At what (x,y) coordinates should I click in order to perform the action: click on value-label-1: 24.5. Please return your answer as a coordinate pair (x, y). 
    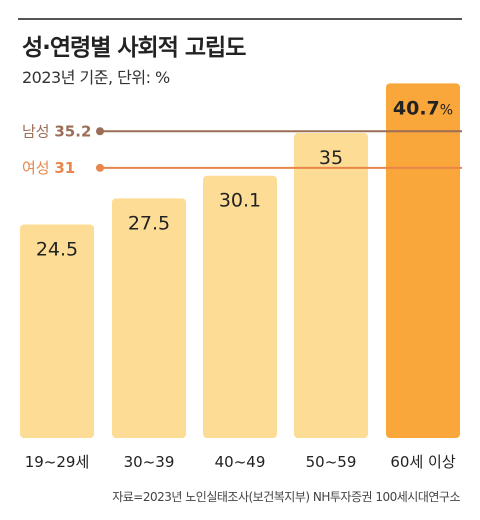
    Looking at the image, I should click on (57, 250).